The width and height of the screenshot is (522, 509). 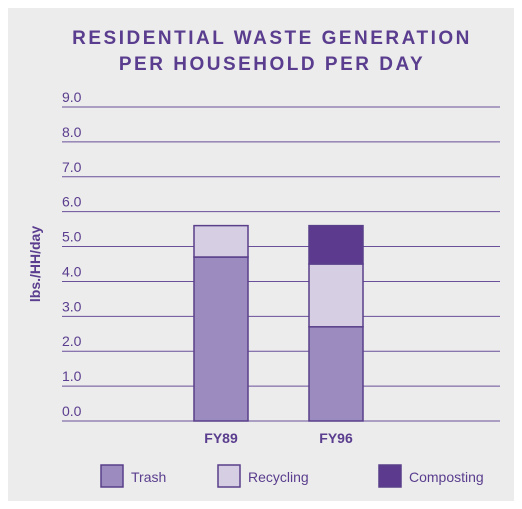 I want to click on chart-title: RESIDENTIAL WASTE GENERATION, so click(x=272, y=38).